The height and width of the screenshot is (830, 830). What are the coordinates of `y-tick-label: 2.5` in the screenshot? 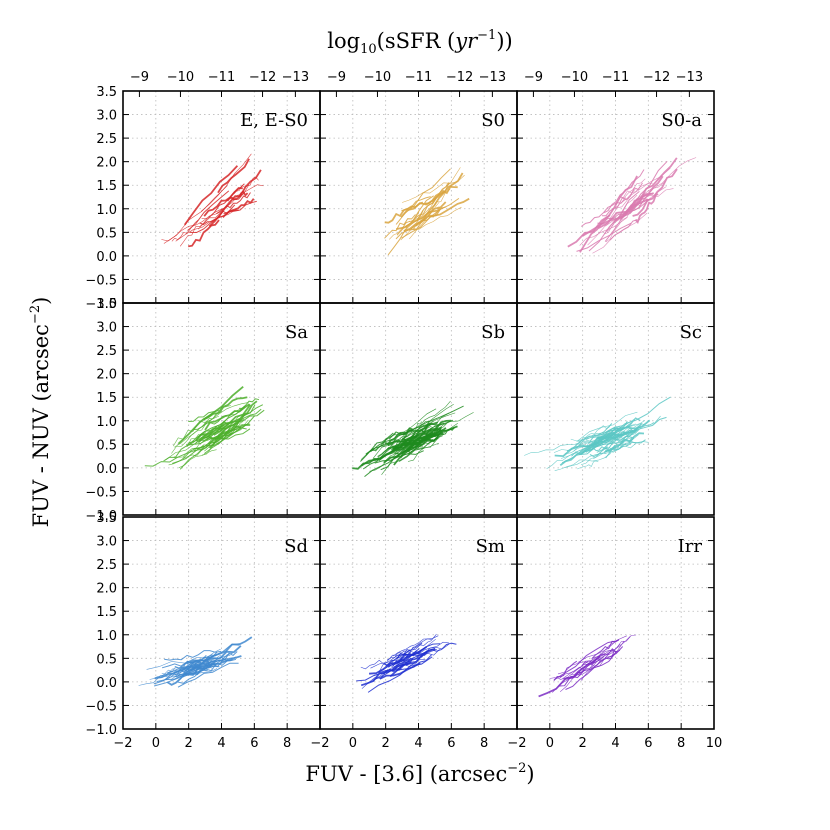 It's located at (106, 351).